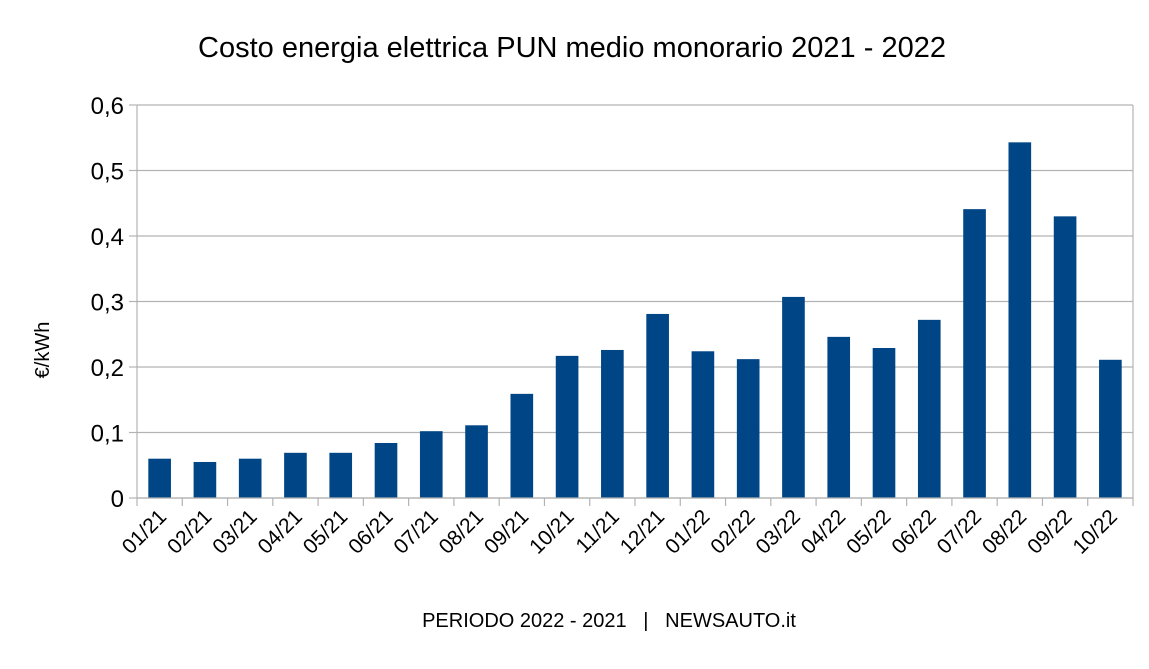 The image size is (1149, 669). What do you see at coordinates (1094, 531) in the screenshot?
I see `x-tick-label: 10/22` at bounding box center [1094, 531].